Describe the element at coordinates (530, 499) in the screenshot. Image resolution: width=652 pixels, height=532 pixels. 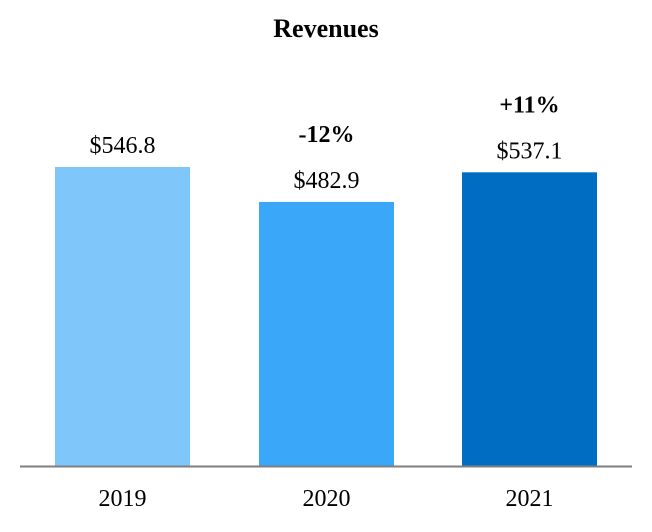
I see `x-tick-label-2021: 2021` at that location.